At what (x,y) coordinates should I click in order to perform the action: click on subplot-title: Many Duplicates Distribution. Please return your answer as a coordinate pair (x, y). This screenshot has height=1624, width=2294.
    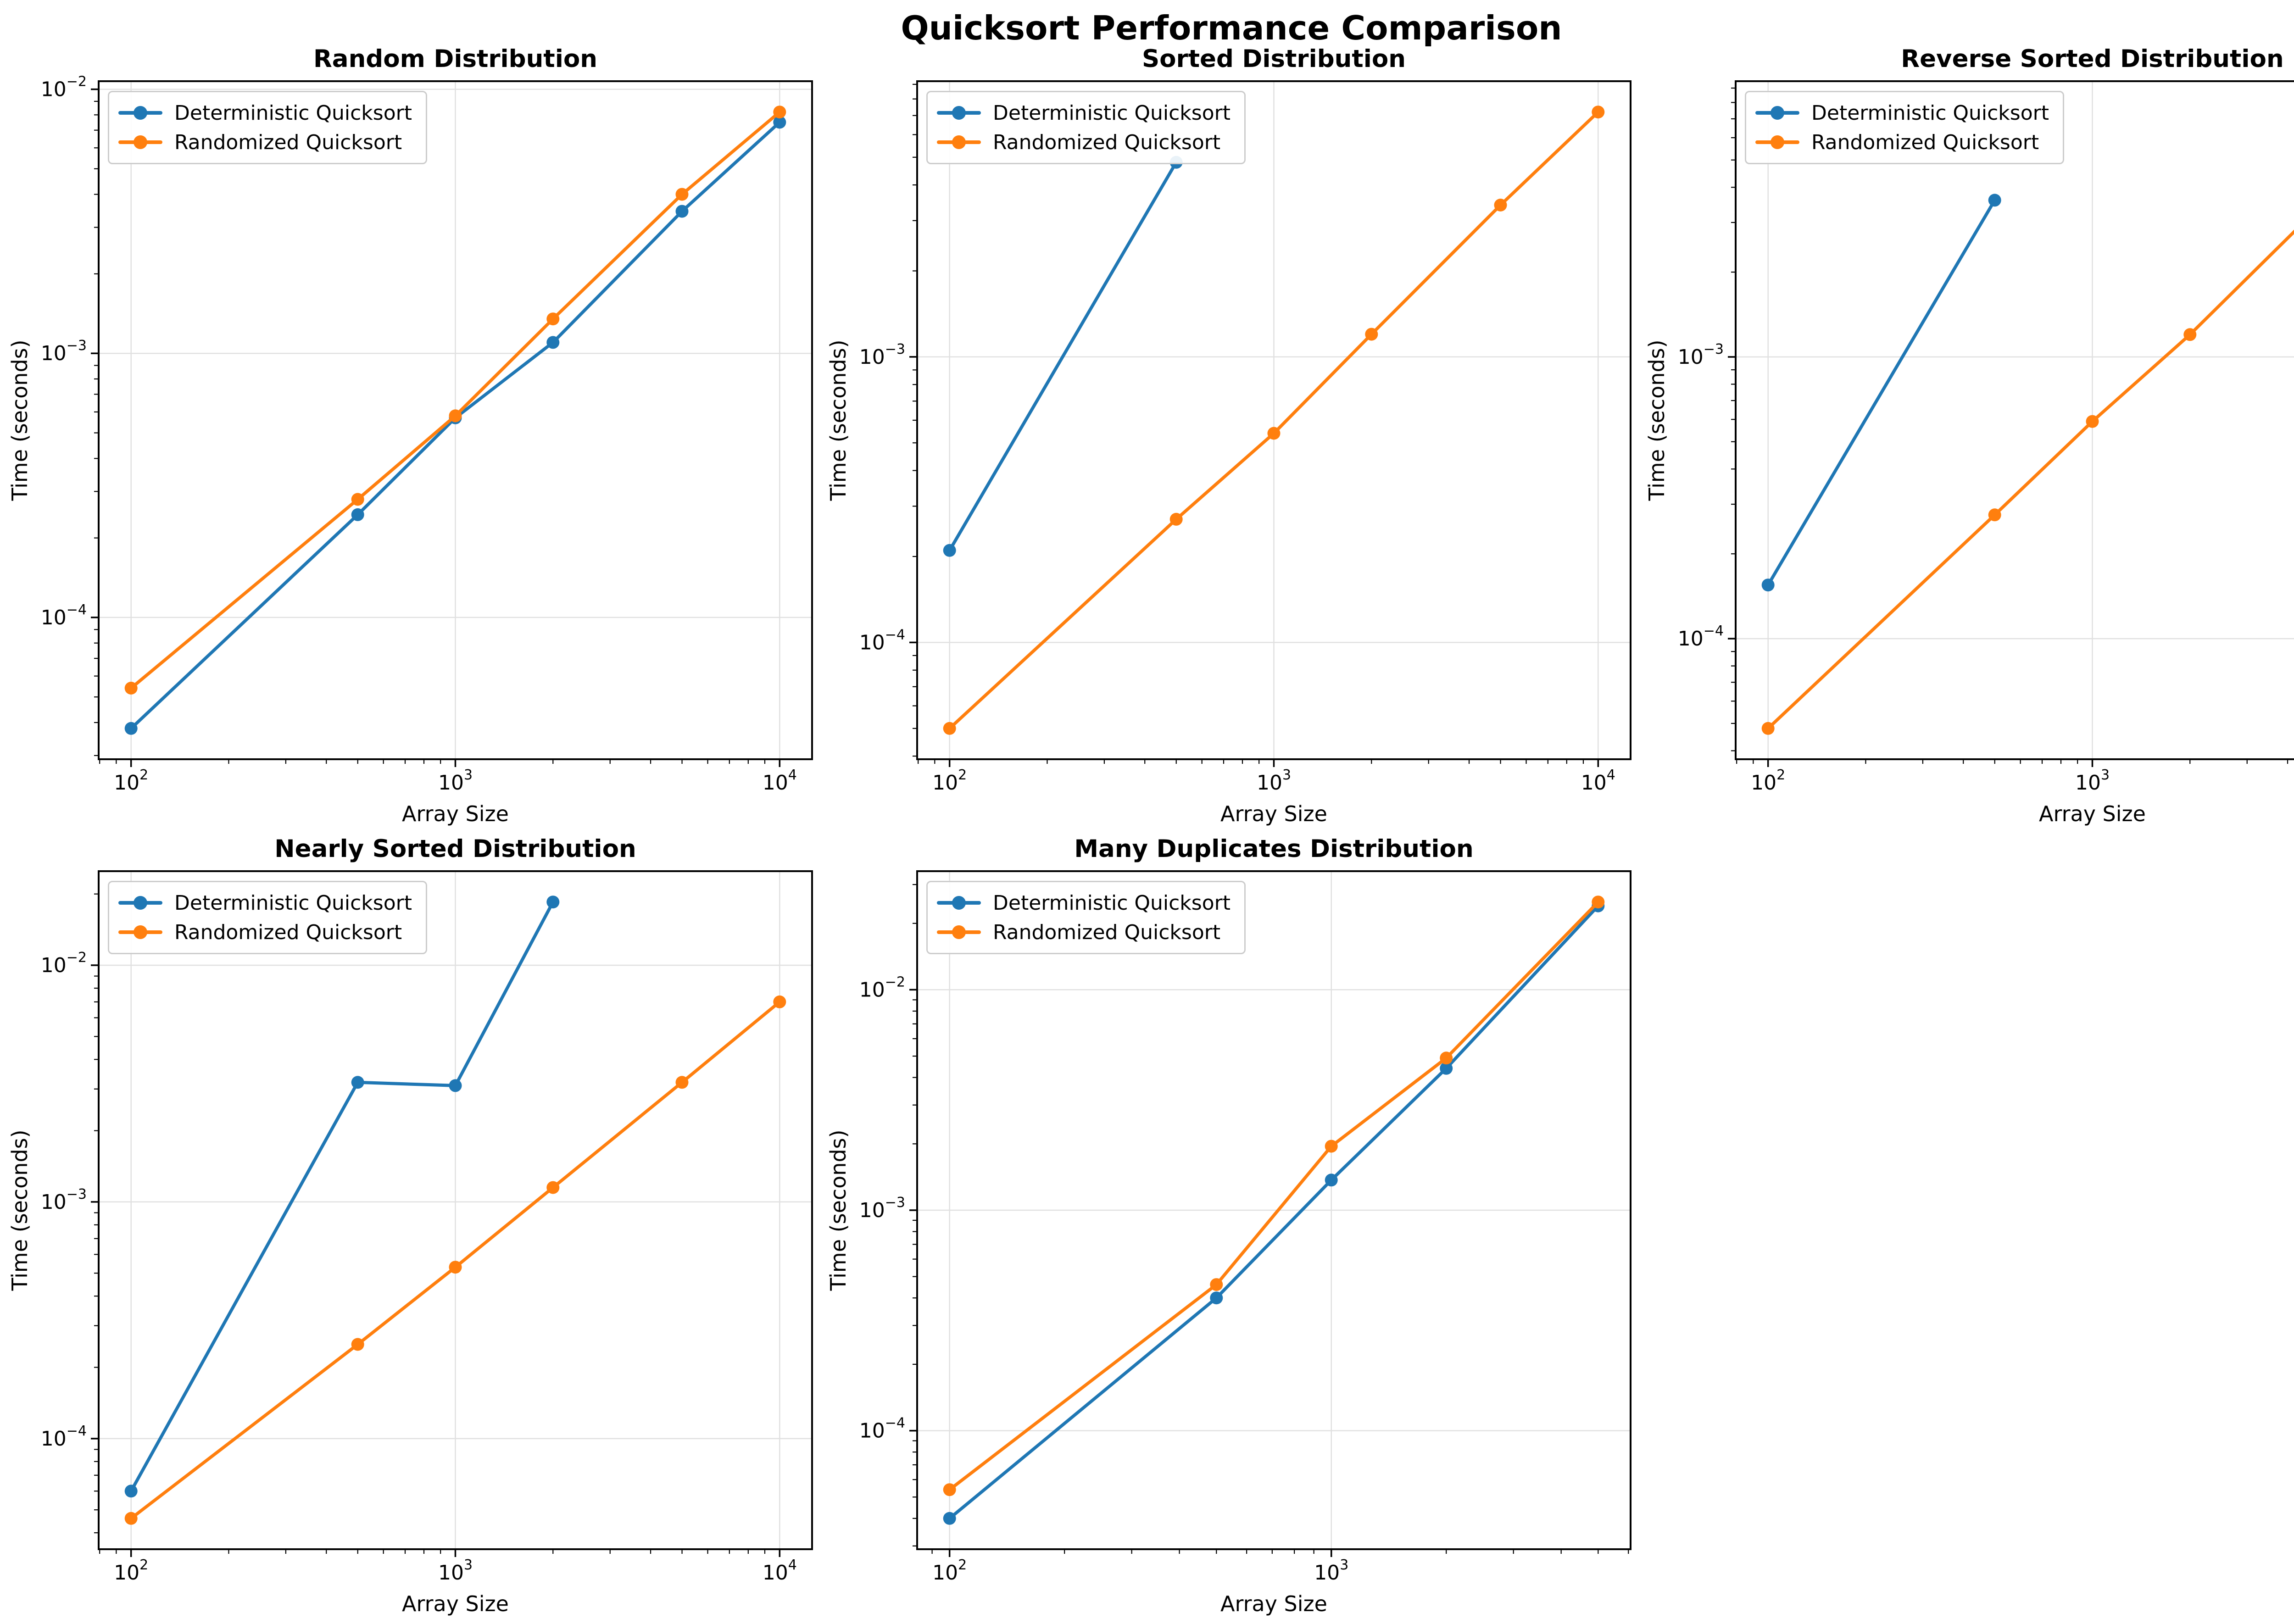
    Looking at the image, I should click on (1274, 849).